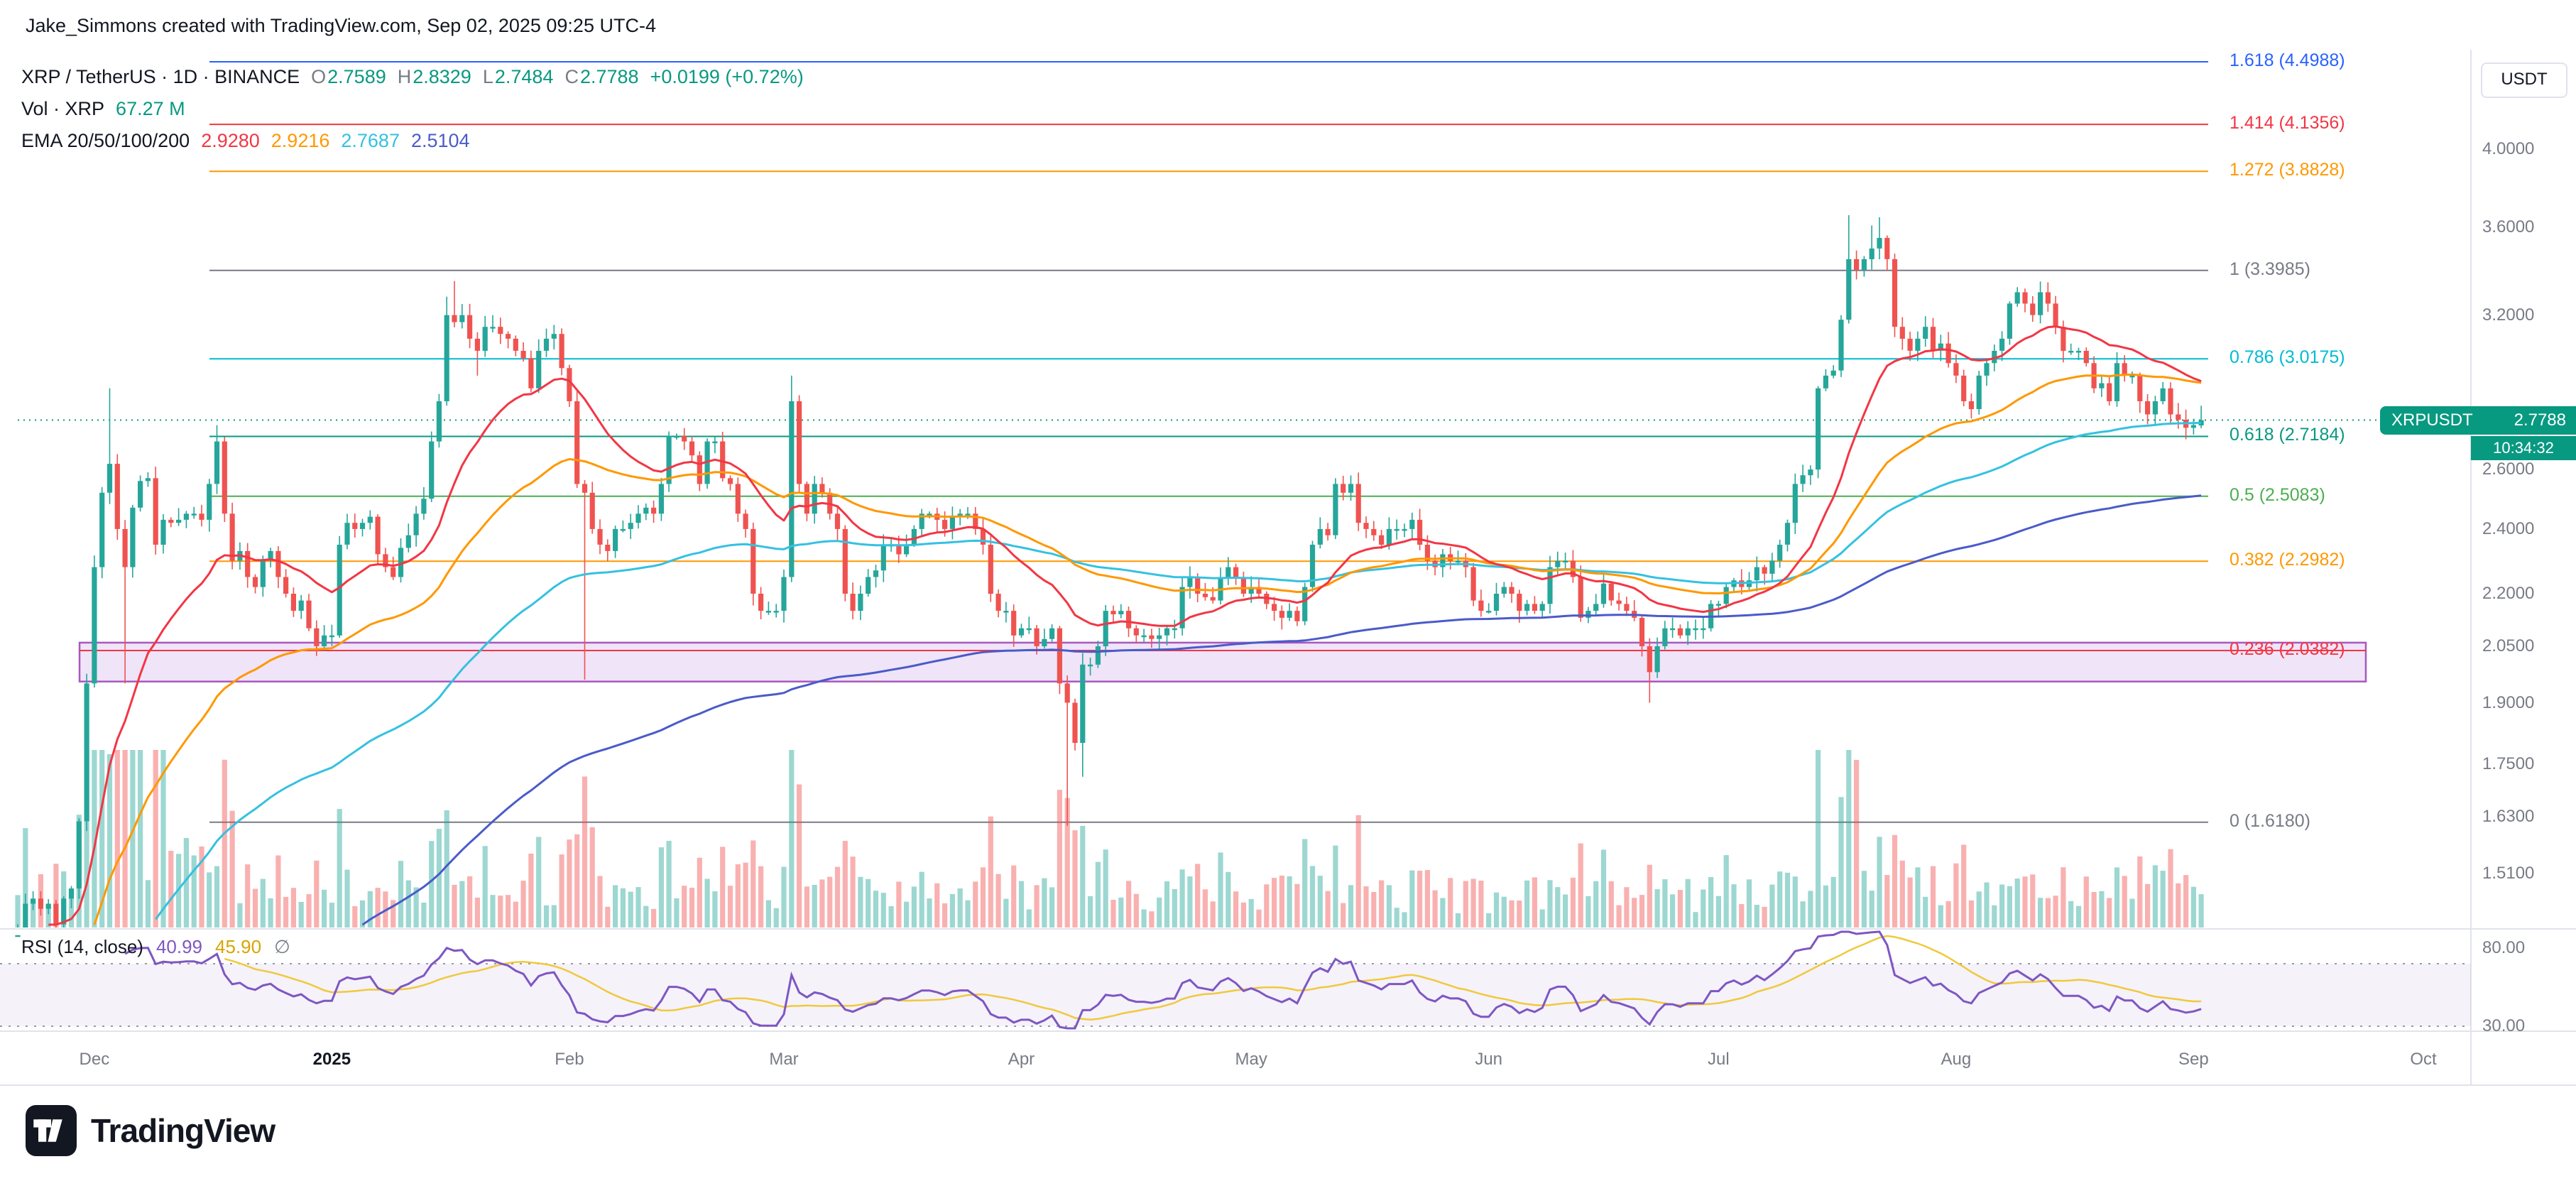 This screenshot has width=2576, height=1186. I want to click on footer: TradingView, so click(150, 1130).